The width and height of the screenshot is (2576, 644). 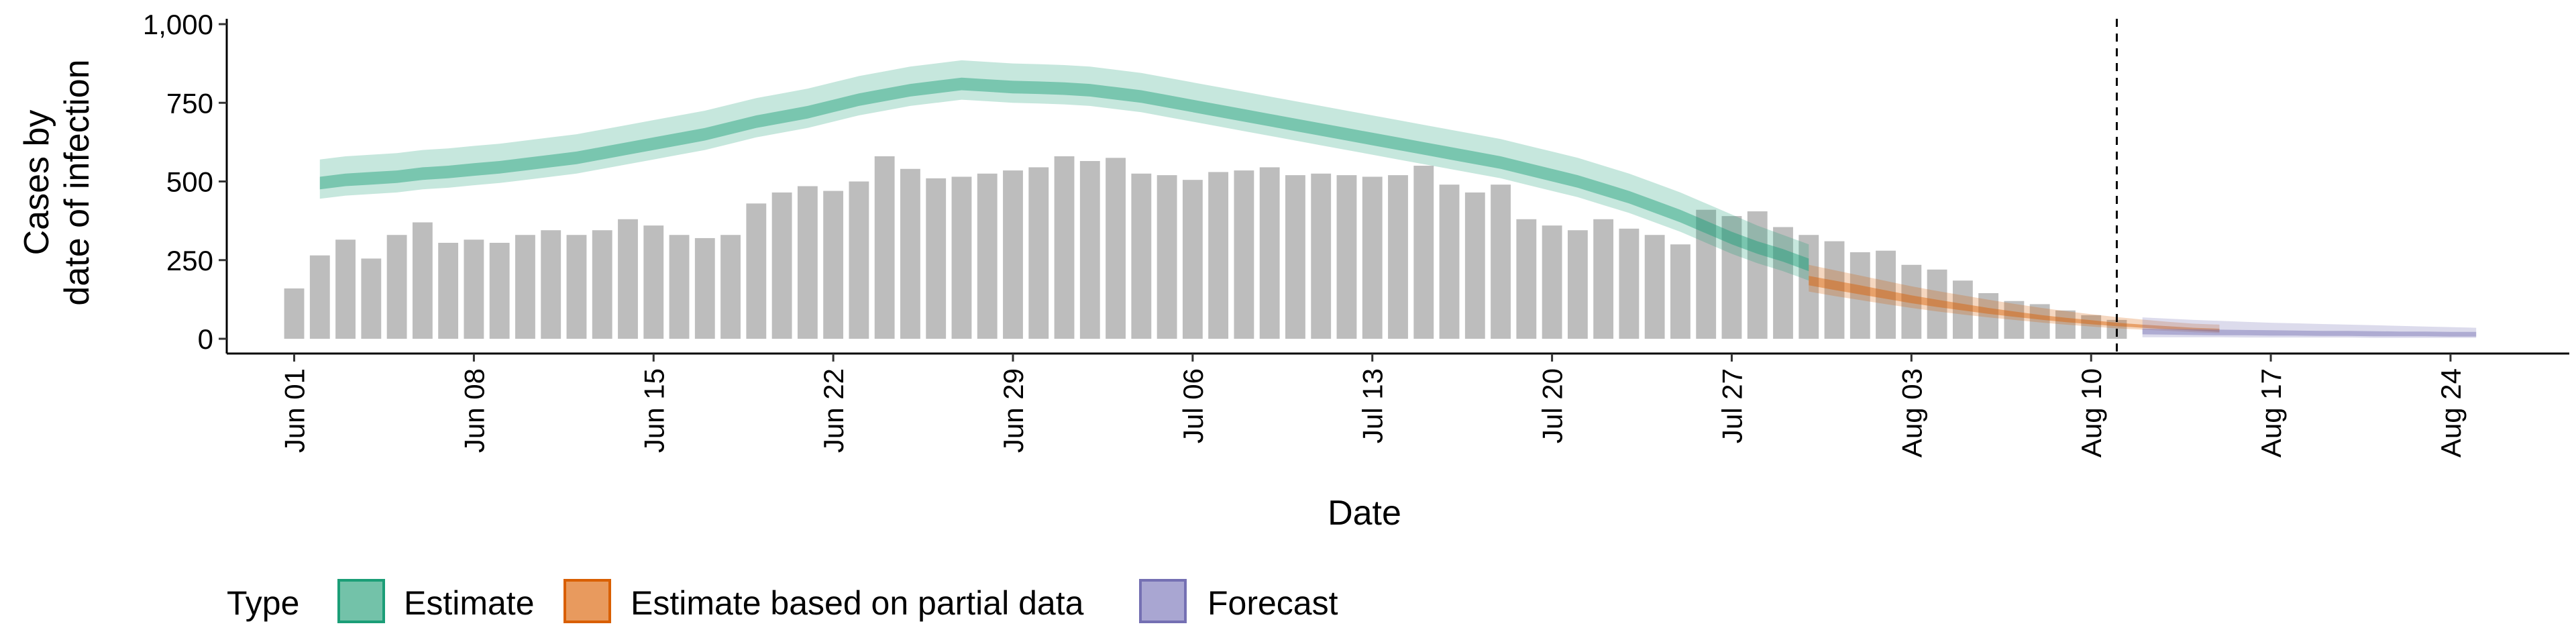 What do you see at coordinates (1373, 405) in the screenshot?
I see `x-tick-label: Jul 13` at bounding box center [1373, 405].